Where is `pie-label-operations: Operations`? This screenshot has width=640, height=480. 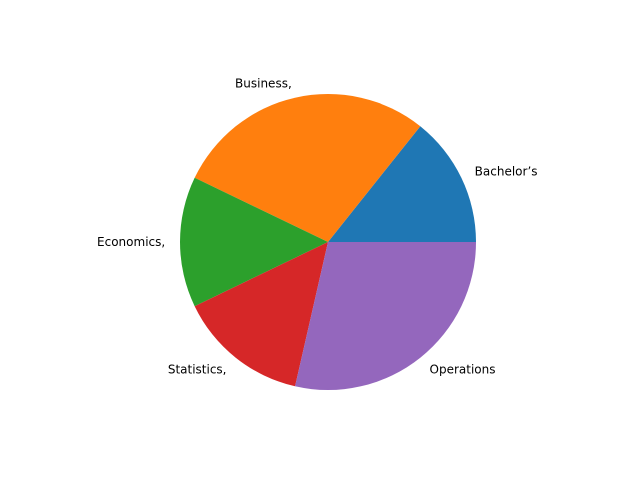 pie-label-operations: Operations is located at coordinates (463, 369).